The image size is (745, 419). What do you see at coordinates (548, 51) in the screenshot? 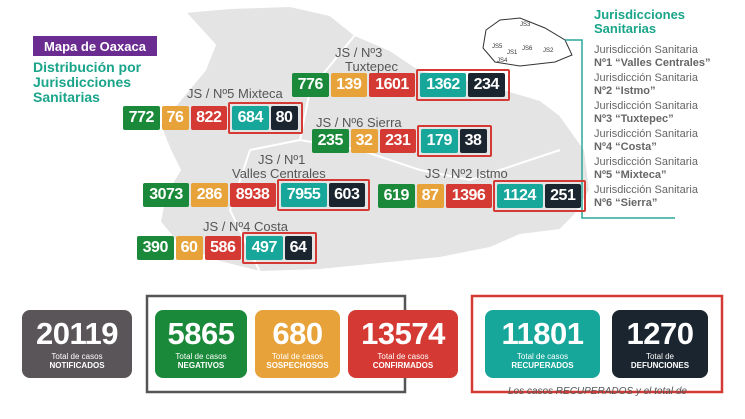
I see `mini-label: JS2` at bounding box center [548, 51].